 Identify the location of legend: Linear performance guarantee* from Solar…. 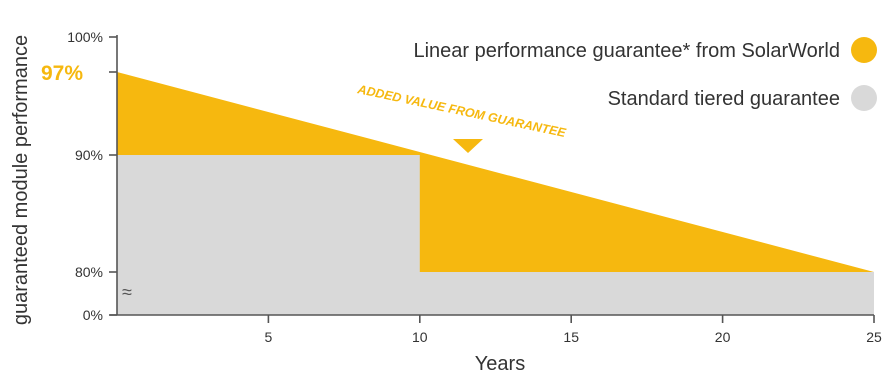
(645, 74).